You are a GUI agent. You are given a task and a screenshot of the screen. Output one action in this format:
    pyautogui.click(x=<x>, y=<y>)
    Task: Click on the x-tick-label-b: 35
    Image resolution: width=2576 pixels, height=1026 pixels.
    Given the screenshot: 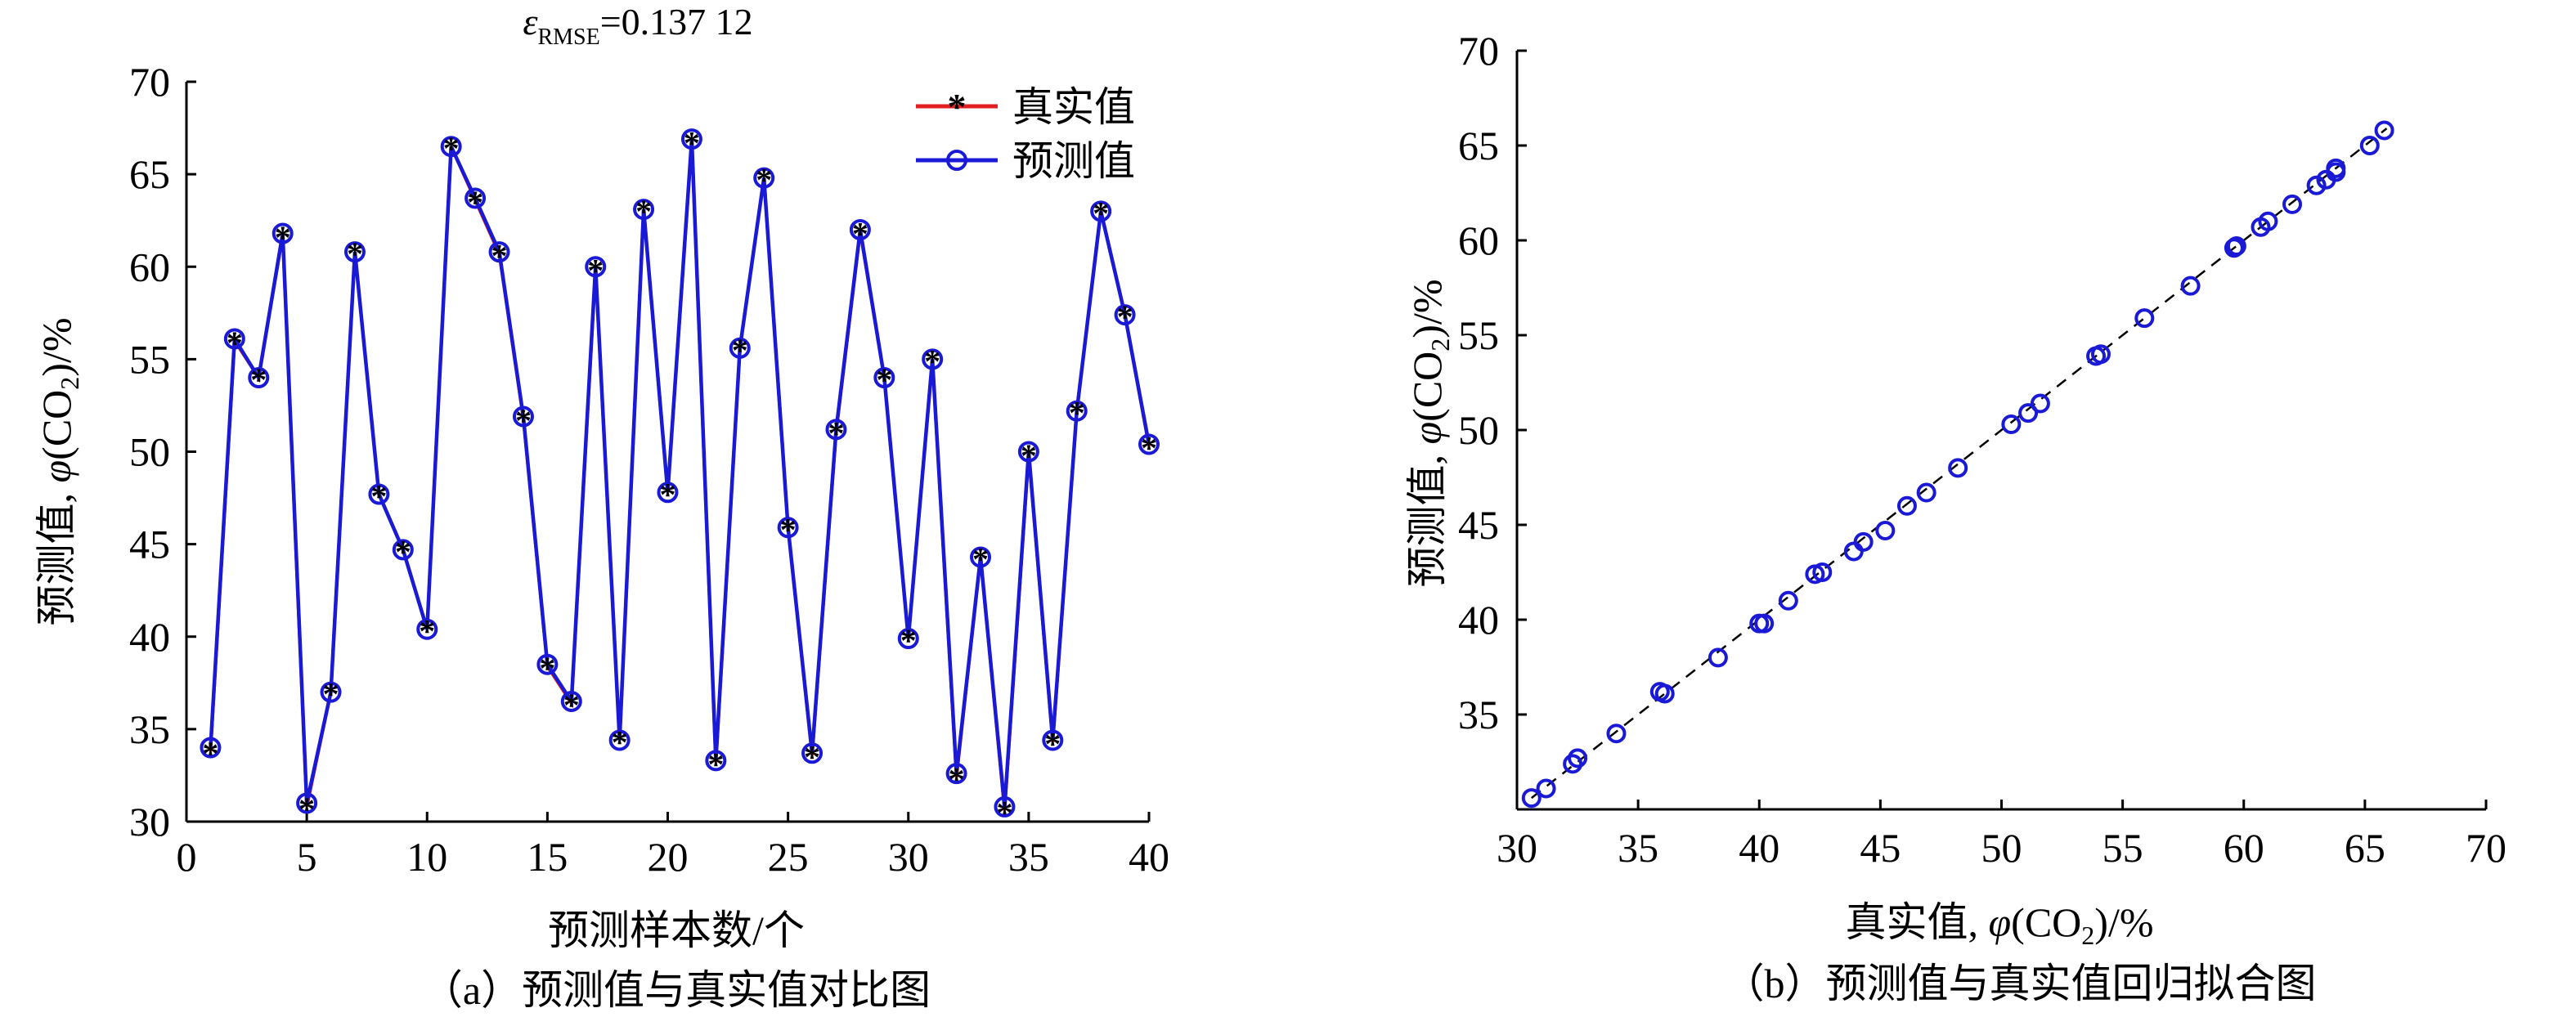 What is the action you would take?
    pyautogui.click(x=1638, y=848)
    